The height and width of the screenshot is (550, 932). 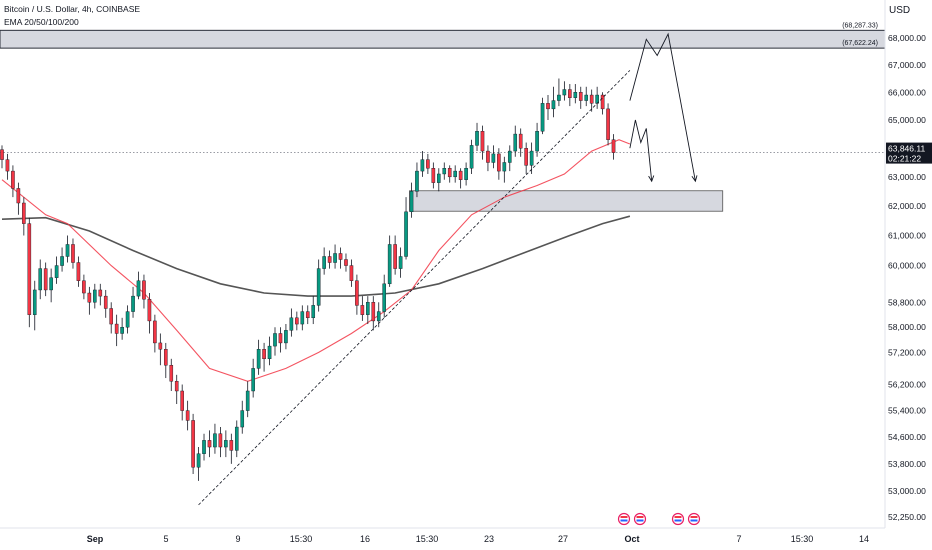 What do you see at coordinates (909, 153) in the screenshot?
I see `last-price-box` at bounding box center [909, 153].